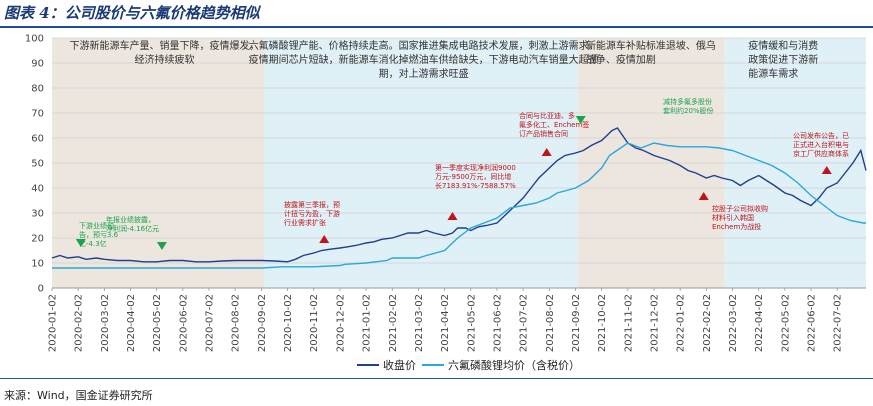  I want to click on x-tick-label: 2021-04-02, so click(445, 323).